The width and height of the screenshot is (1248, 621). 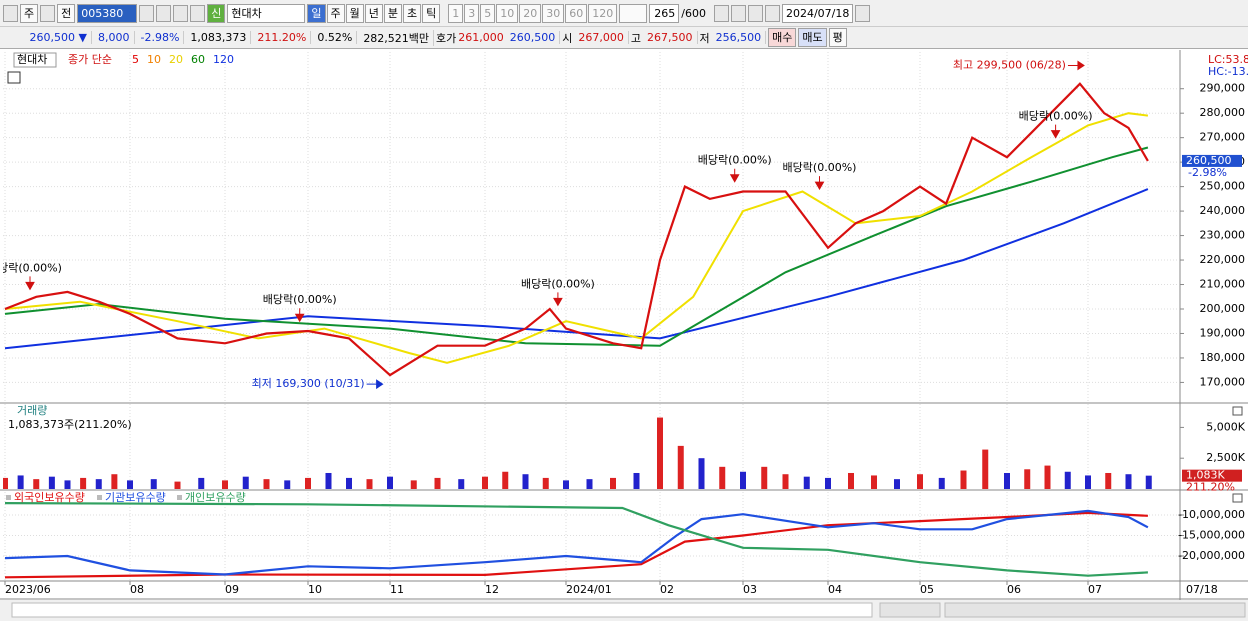 What do you see at coordinates (533, 37) in the screenshot?
I see `bid: 260,500` at bounding box center [533, 37].